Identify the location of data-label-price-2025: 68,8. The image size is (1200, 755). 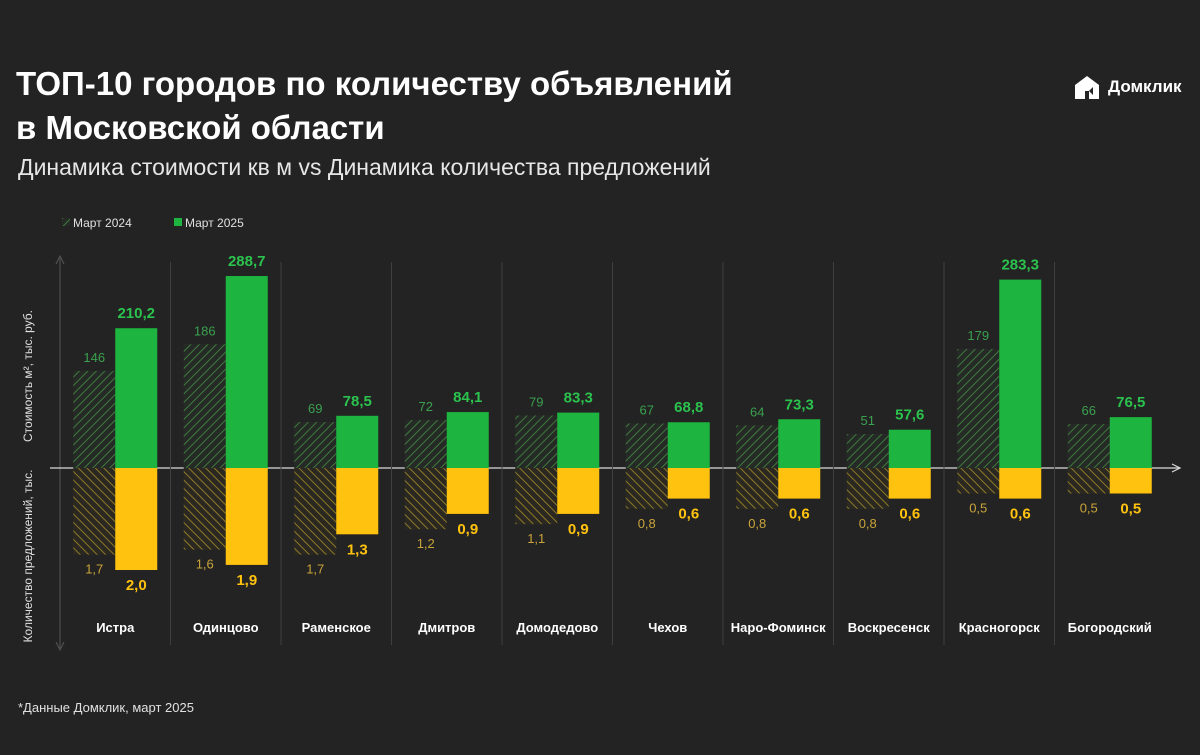
(688, 407).